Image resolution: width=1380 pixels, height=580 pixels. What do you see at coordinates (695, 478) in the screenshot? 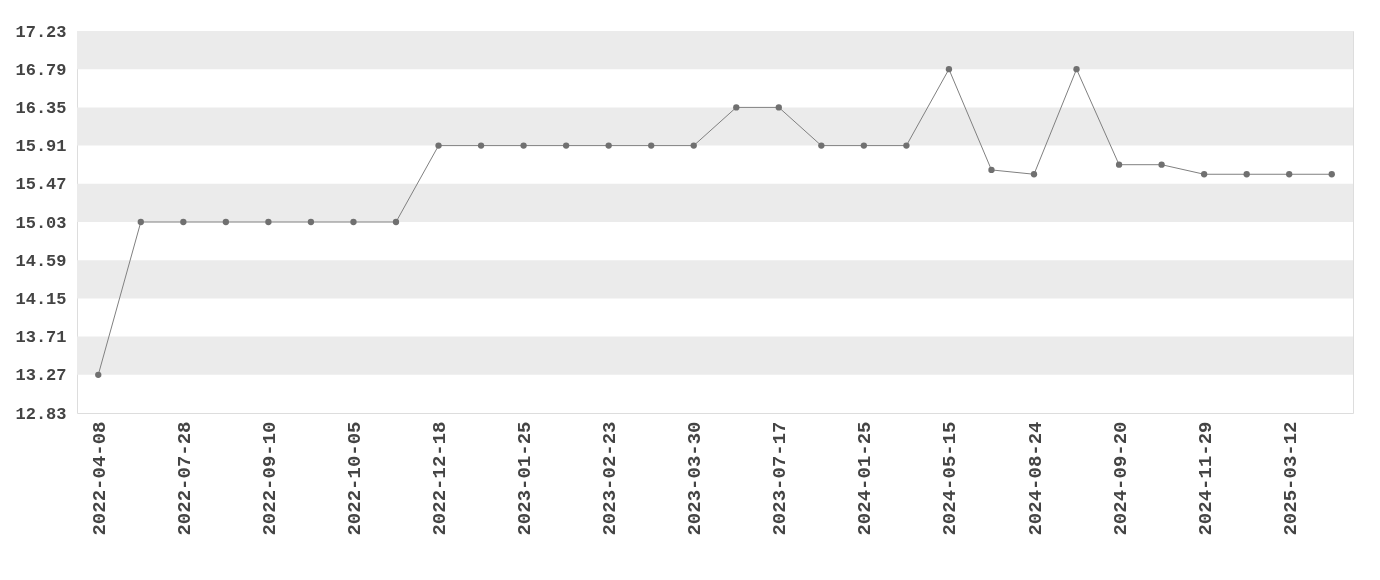
I see `x-tick-label: 2023-03-30` at bounding box center [695, 478].